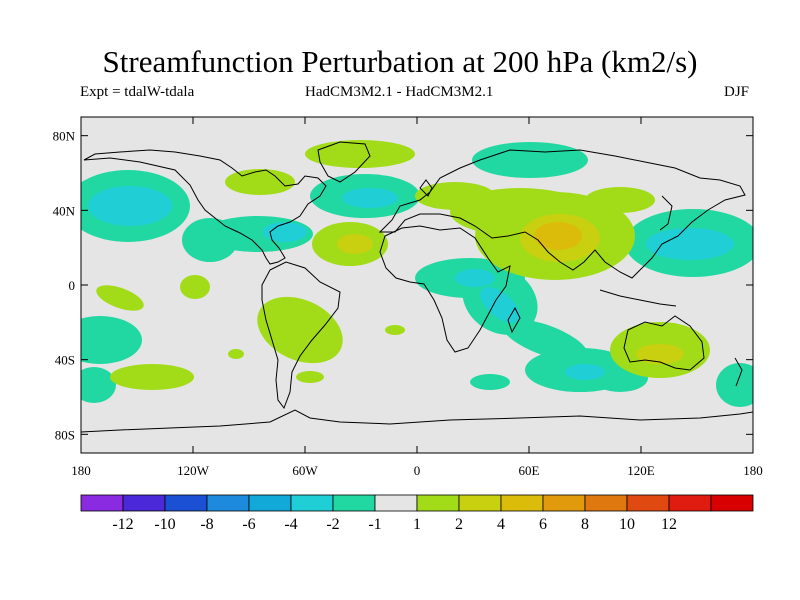 This screenshot has height=600, width=800. I want to click on colorbar-label: -6, so click(248, 524).